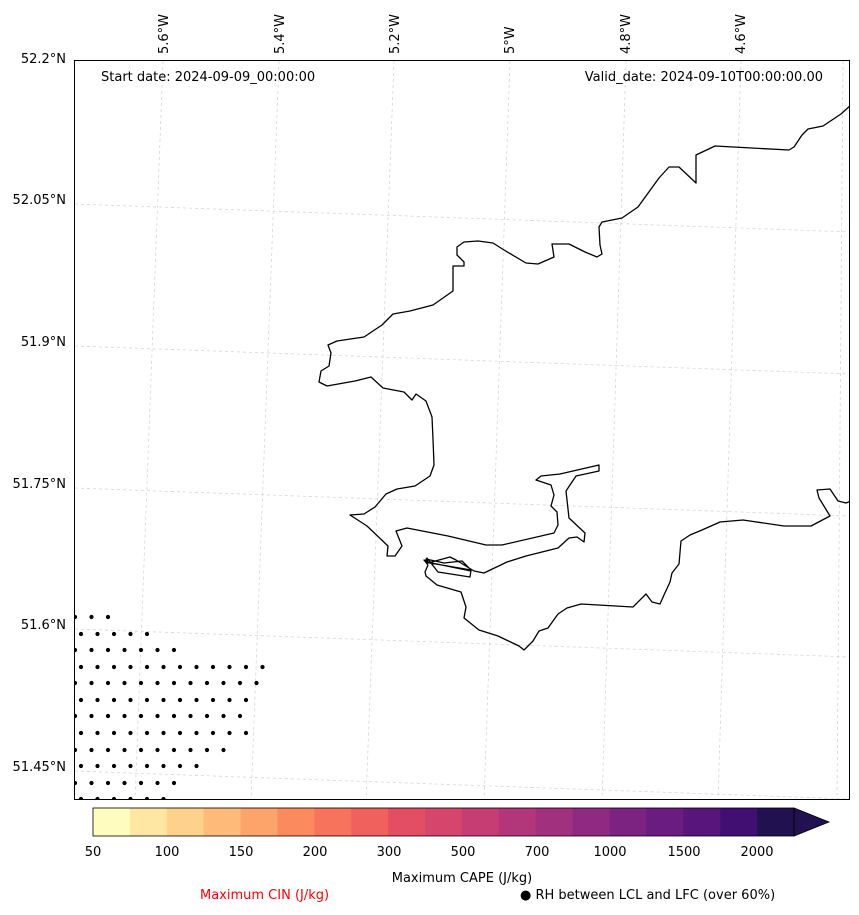 Image resolution: width=859 pixels, height=915 pixels. What do you see at coordinates (280, 33) in the screenshot?
I see `lon-label-5-4w: 5.4°W` at bounding box center [280, 33].